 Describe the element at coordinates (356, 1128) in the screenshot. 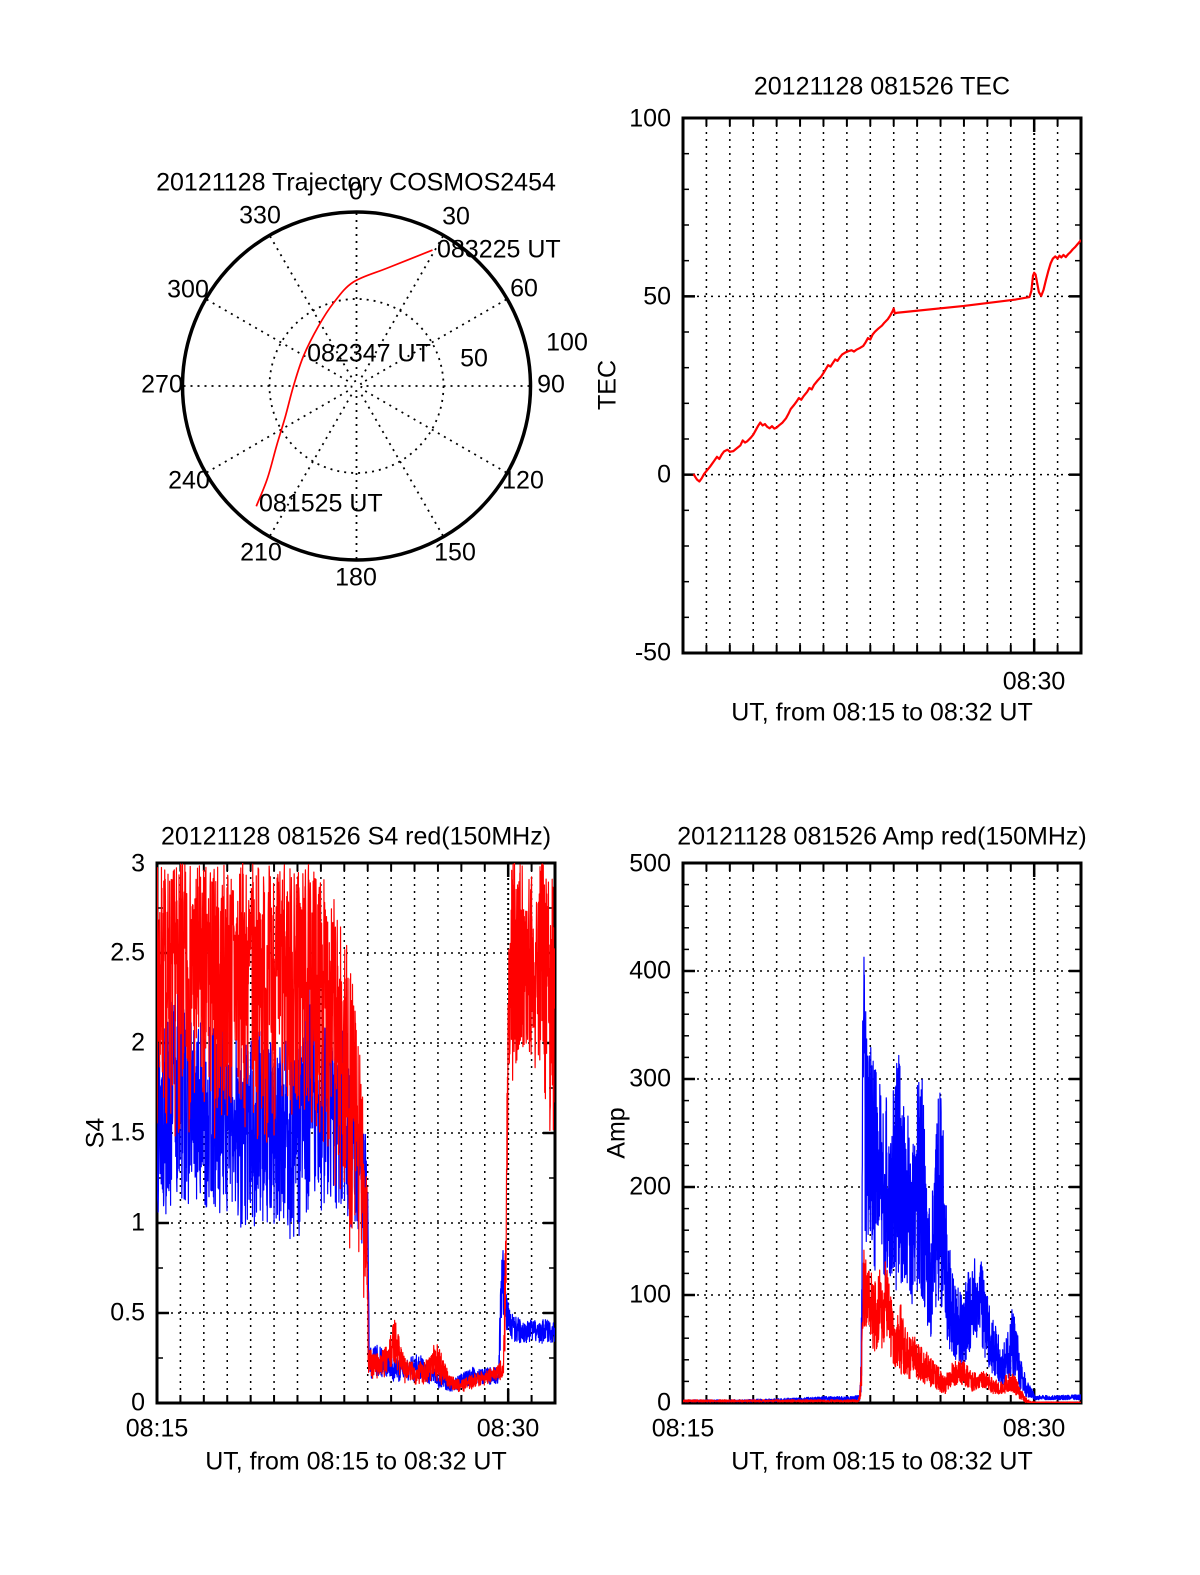

I see `s4-series-red` at that location.